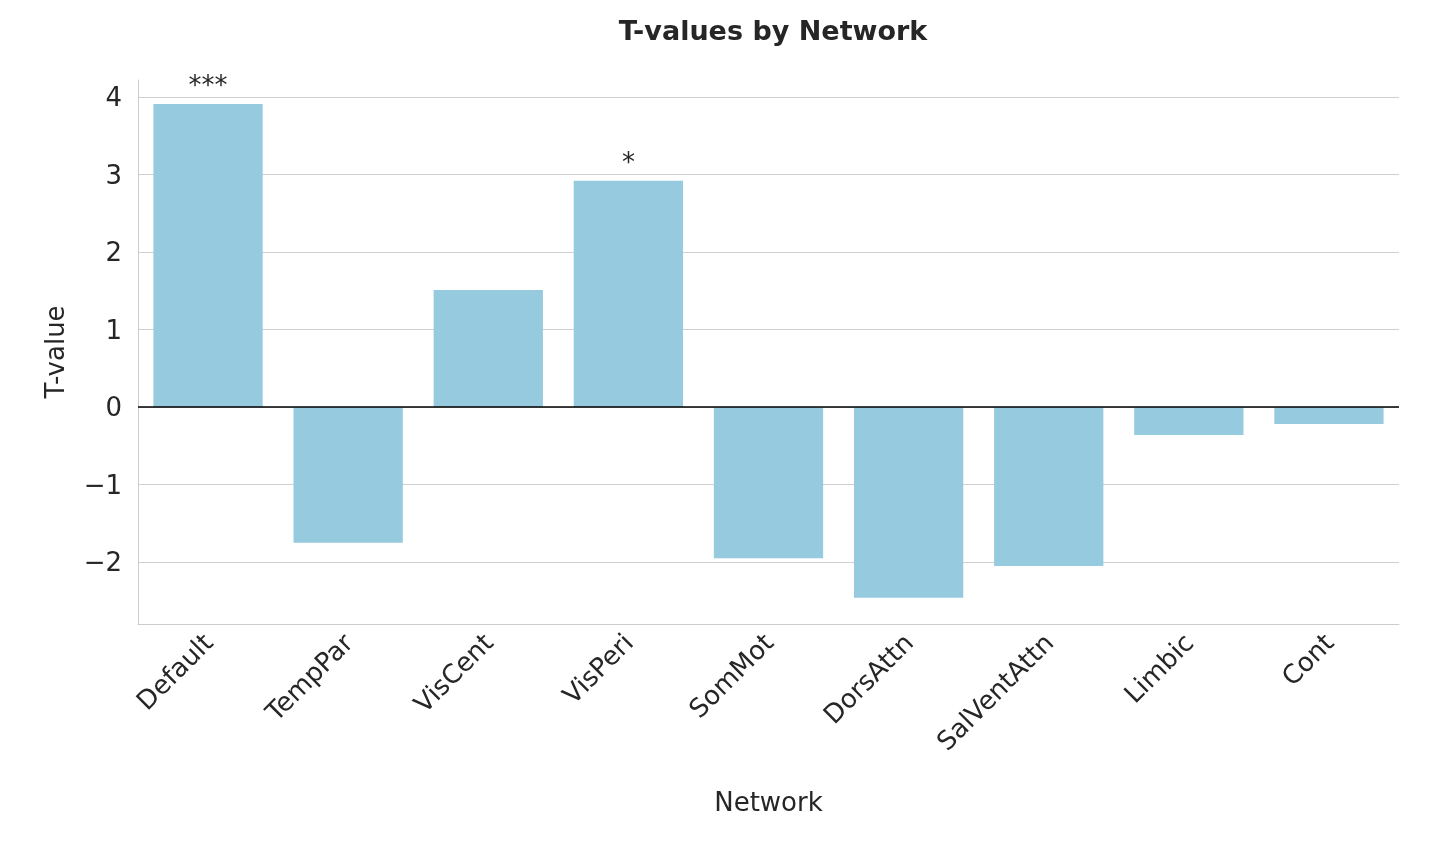  I want to click on y-tick-label: −1, so click(102, 484).